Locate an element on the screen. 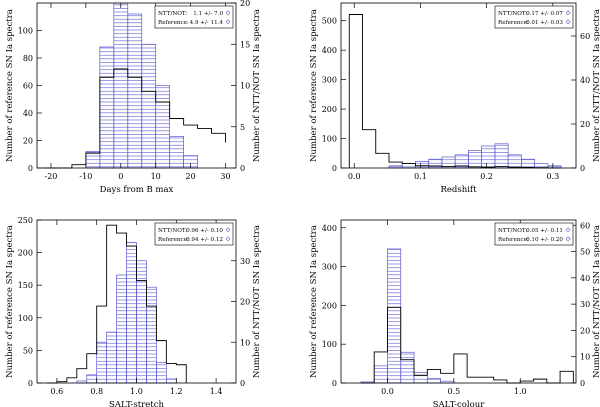  legend-value: 0.10 +/- 0.20 is located at coordinates (544, 240).